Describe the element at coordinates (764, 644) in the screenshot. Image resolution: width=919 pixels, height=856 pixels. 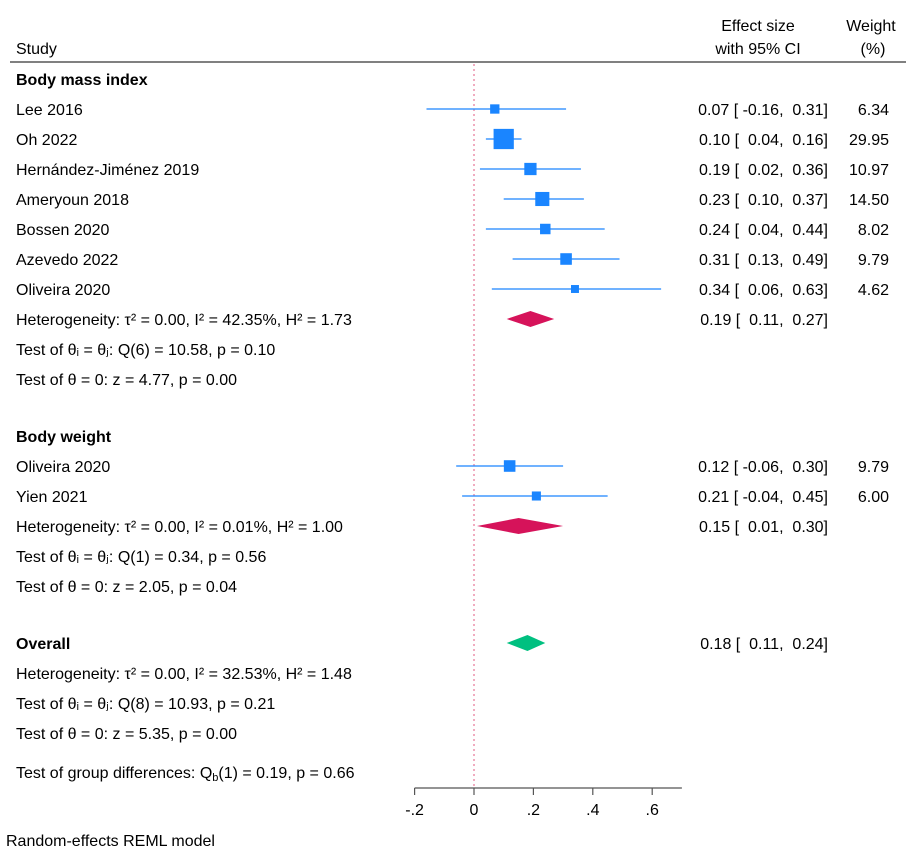
I see `overall-ci-text: 0.18 [ 0.11, 0.24]` at that location.